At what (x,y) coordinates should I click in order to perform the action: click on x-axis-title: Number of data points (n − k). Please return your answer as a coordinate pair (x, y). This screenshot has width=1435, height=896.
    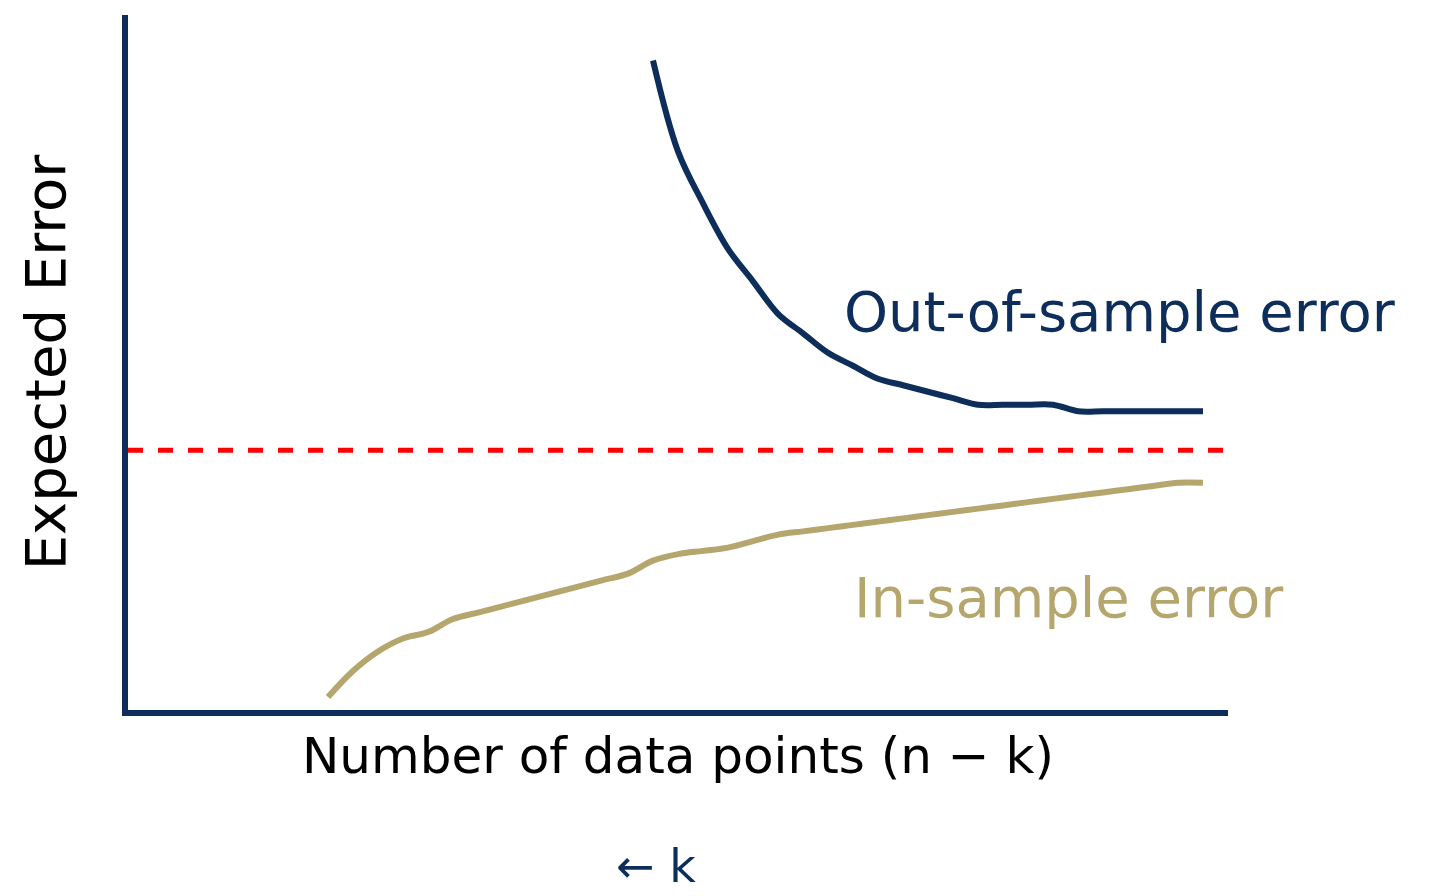
    Looking at the image, I should click on (678, 756).